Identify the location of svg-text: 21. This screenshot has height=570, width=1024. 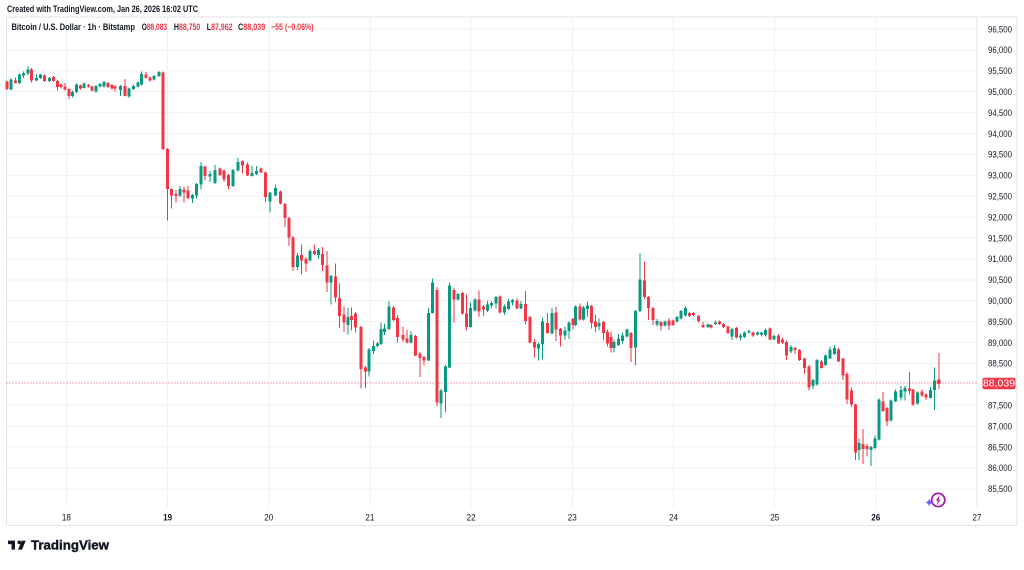
(369, 518).